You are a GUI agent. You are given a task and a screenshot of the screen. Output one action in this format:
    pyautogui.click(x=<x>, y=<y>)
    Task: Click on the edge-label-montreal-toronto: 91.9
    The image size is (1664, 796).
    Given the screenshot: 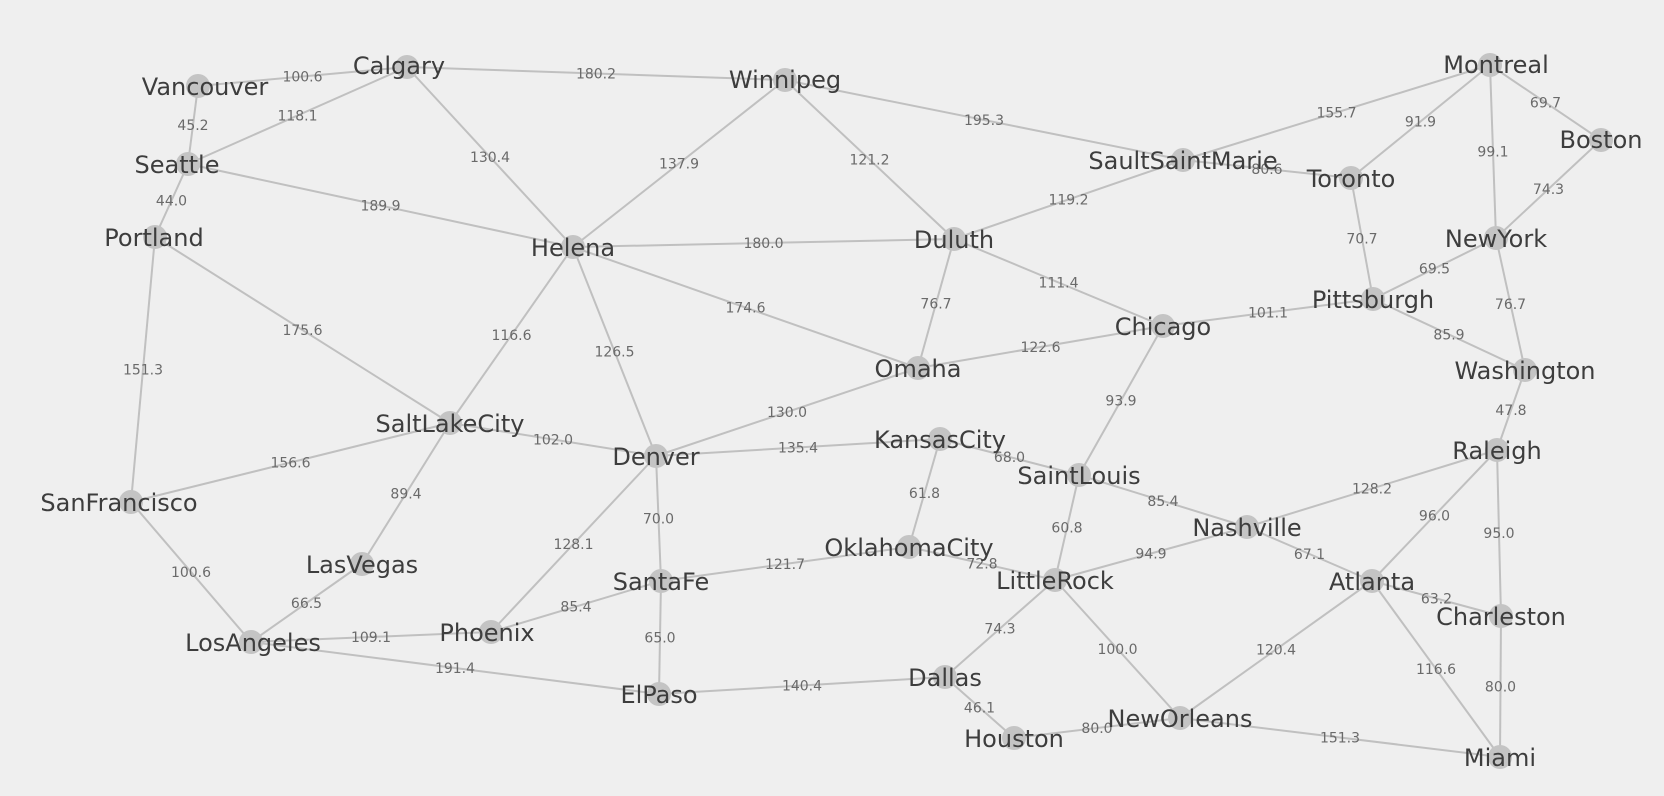 What is the action you would take?
    pyautogui.click(x=1420, y=123)
    